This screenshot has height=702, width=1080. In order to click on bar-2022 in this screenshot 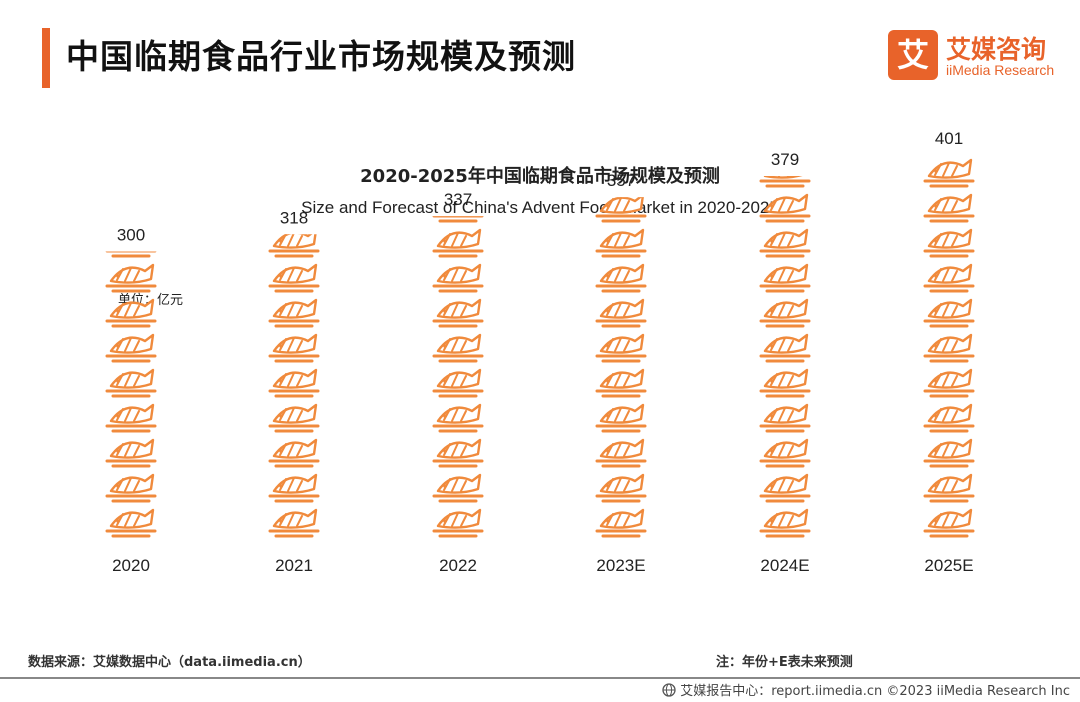, I will do `click(458, 377)`.